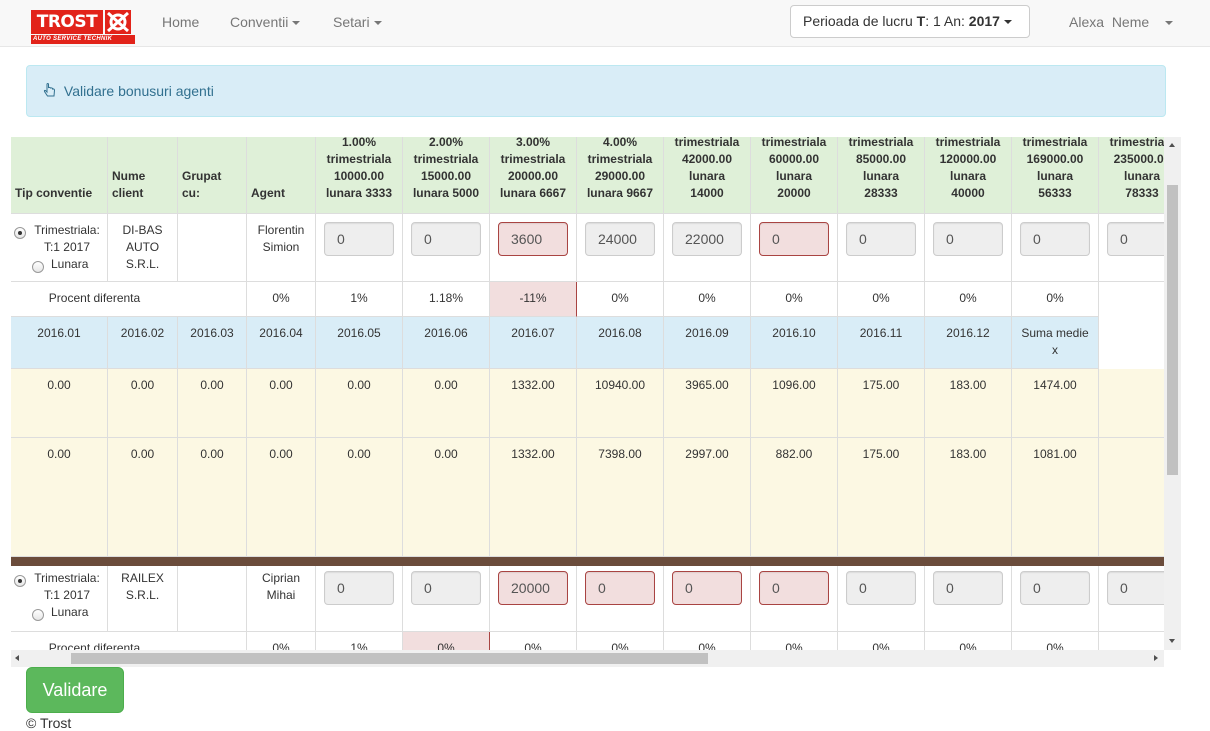 The width and height of the screenshot is (1210, 731). Describe the element at coordinates (17, 658) in the screenshot. I see `scroll-left-icon` at that location.